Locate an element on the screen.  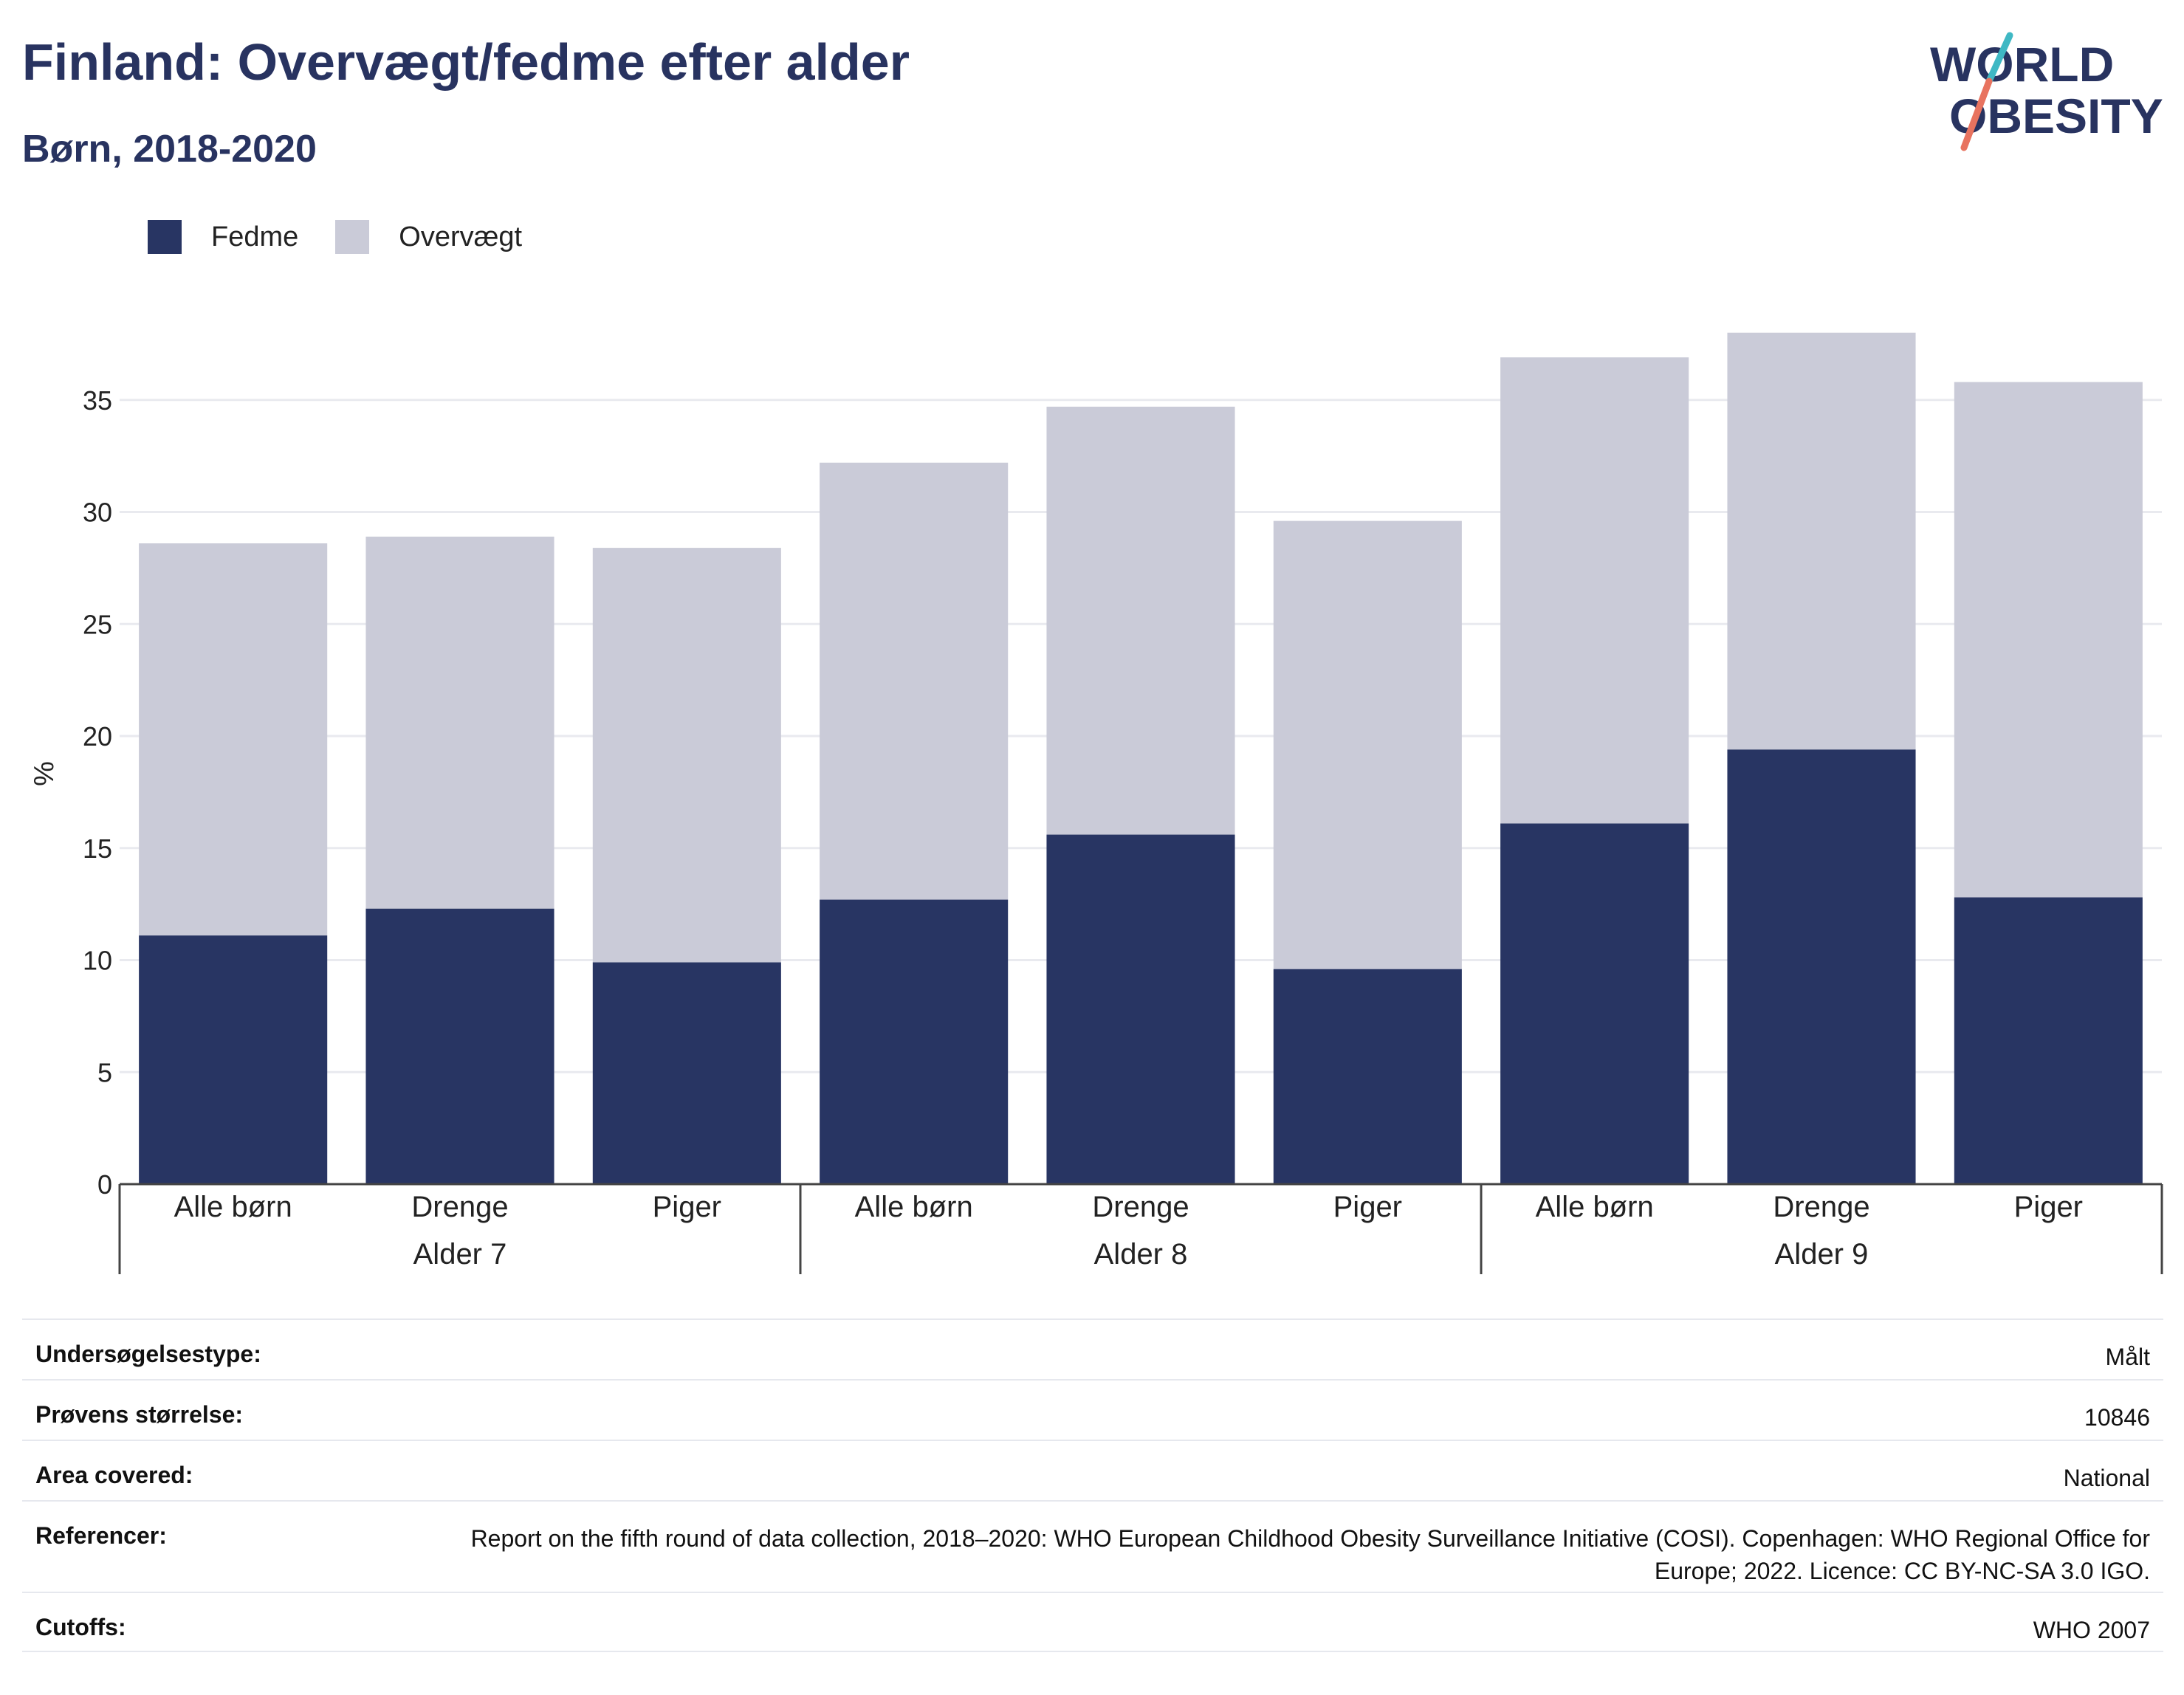
info-label: Referencer: is located at coordinates (101, 1536).